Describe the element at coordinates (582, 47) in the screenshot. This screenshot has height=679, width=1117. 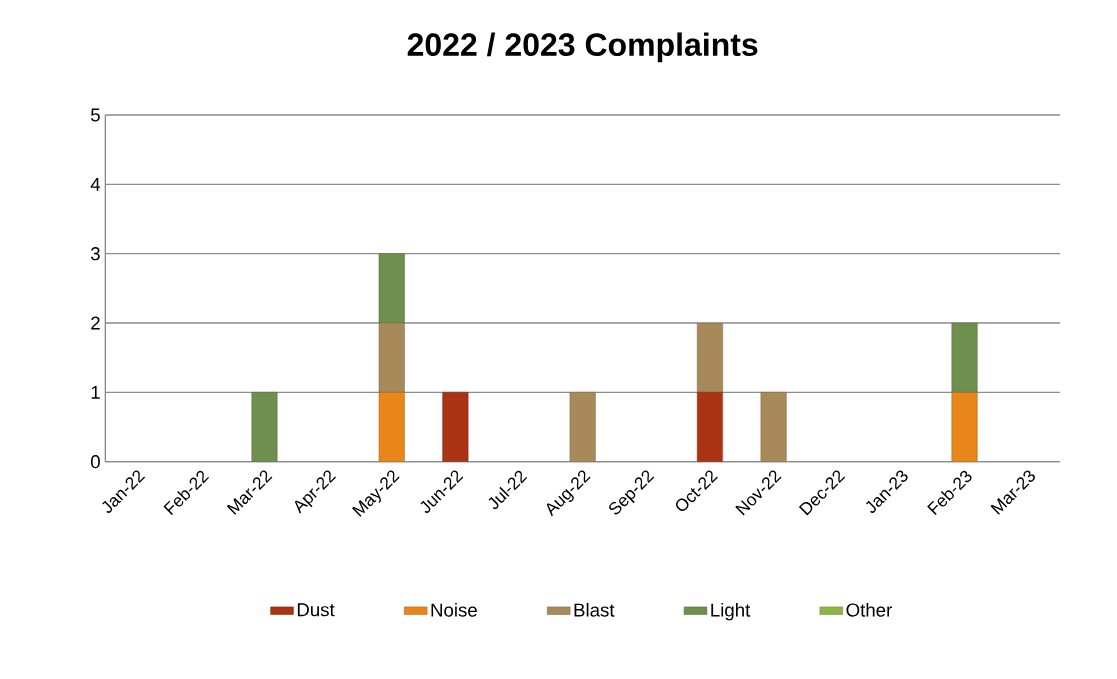
I see `chart-title: 2022 / 2023 Complaints` at that location.